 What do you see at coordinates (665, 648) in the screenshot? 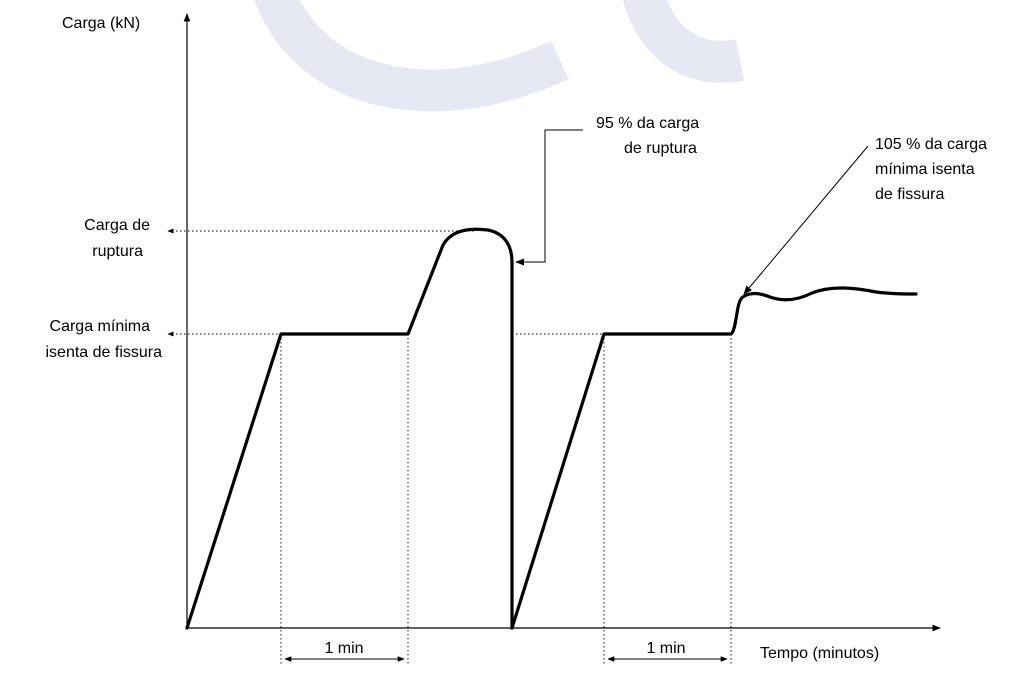
I see `interval-2-label: 1 min` at bounding box center [665, 648].